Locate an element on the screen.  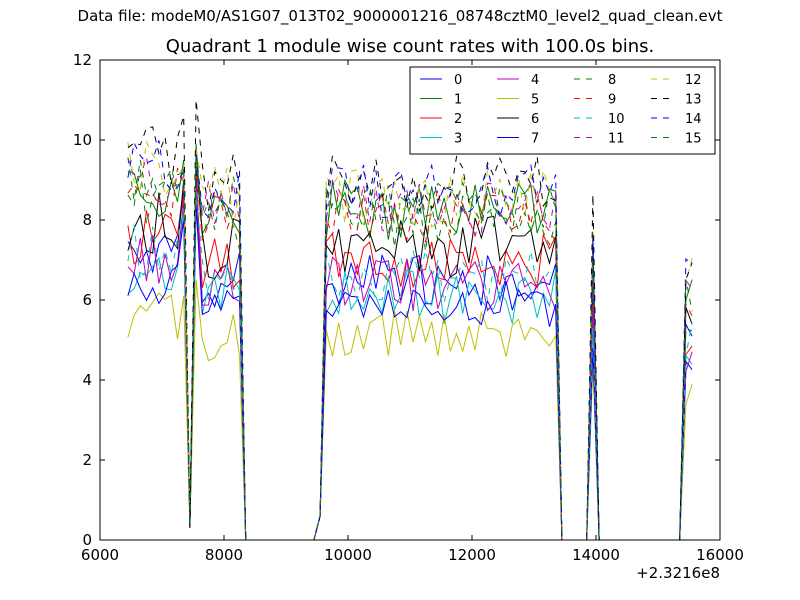
y-tick-label: 0 is located at coordinates (87, 540).